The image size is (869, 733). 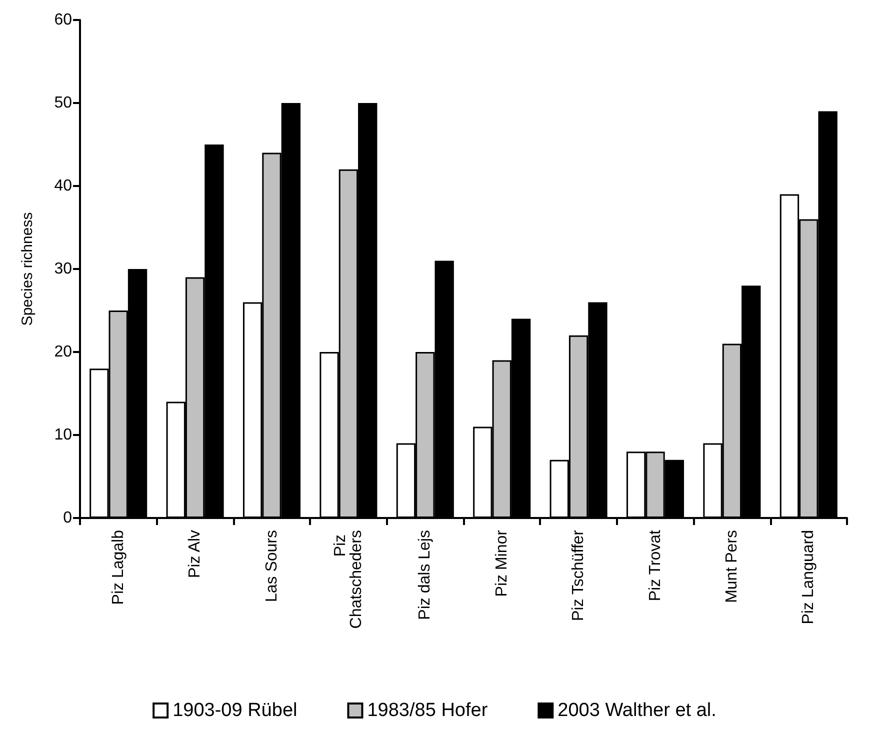 I want to click on x-tick-label: Piz Chatscheders, so click(x=348, y=579).